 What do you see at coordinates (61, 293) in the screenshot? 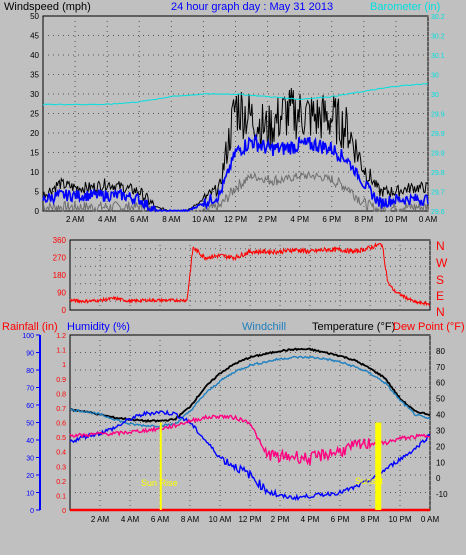
I see `direction-tick-label: 90` at bounding box center [61, 293].